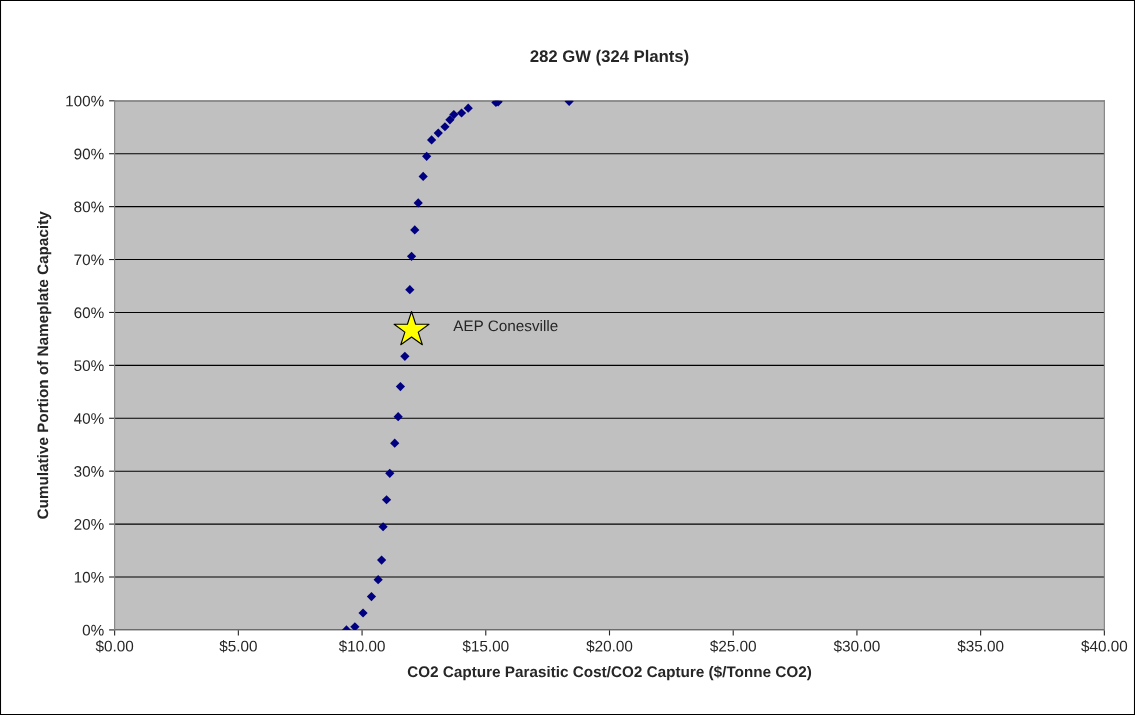 The height and width of the screenshot is (715, 1135). What do you see at coordinates (89, 577) in the screenshot?
I see `y-tick-label: 10%` at bounding box center [89, 577].